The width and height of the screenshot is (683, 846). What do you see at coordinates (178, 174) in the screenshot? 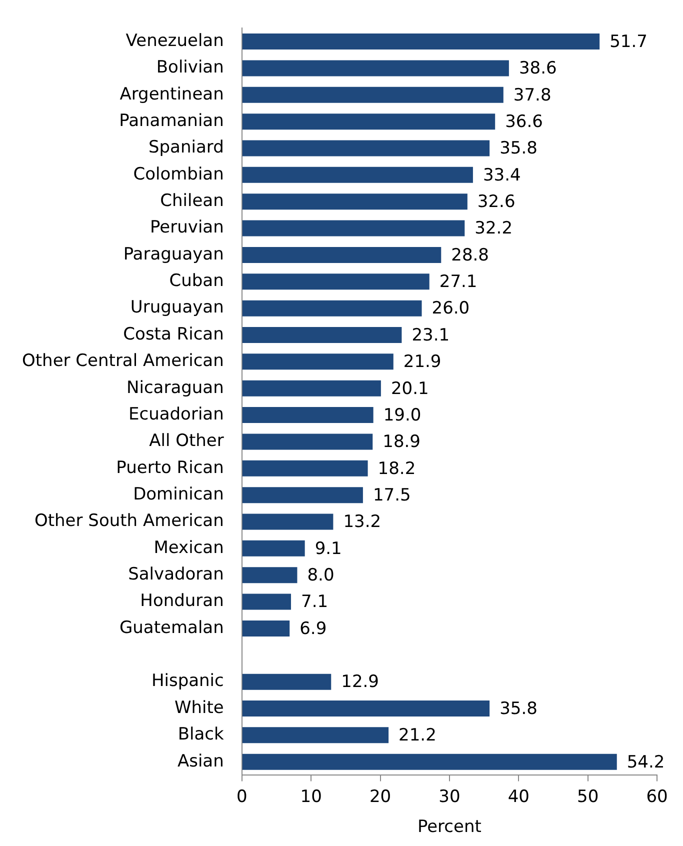
I see `y-tick-label: Colombian` at bounding box center [178, 174].